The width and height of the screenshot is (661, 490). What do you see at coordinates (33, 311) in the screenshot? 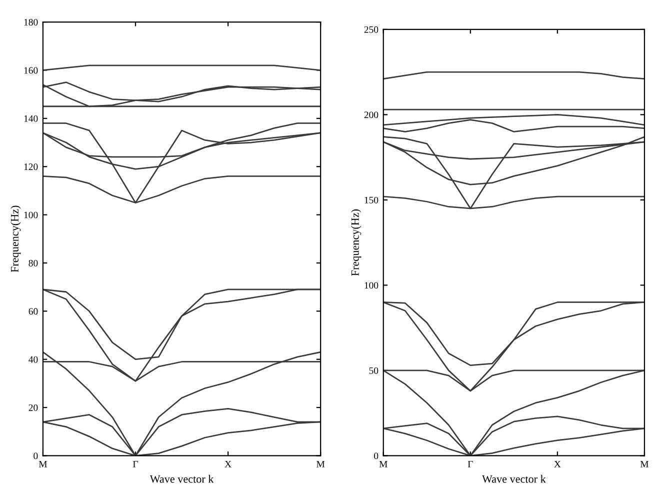
I see `y-tick-label: 60` at bounding box center [33, 311].